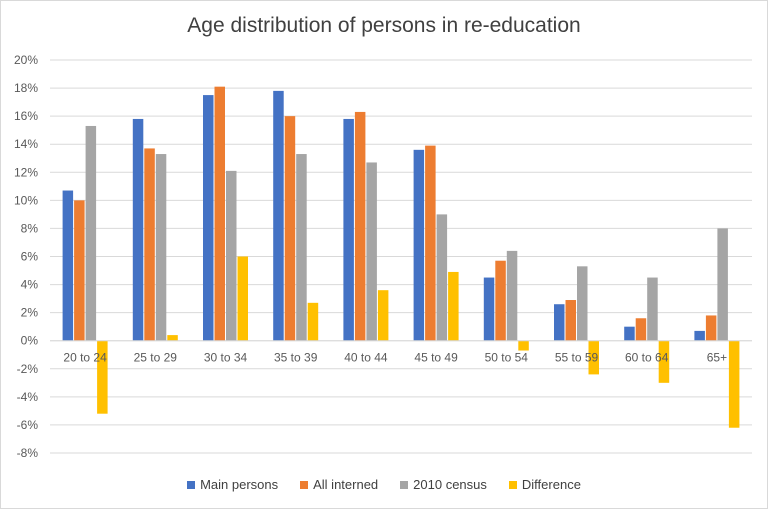  I want to click on y-tick-label: 12%, so click(26, 172).